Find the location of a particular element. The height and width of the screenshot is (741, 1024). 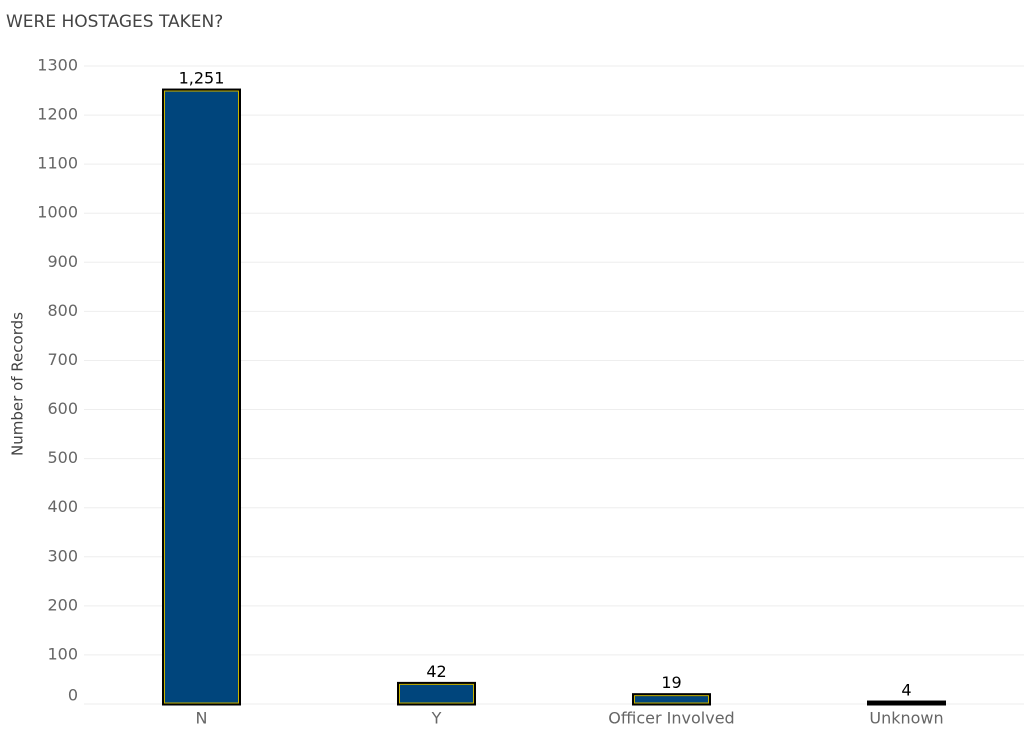

chart-title: WERE HOSTAGES TAKEN? is located at coordinates (114, 22).